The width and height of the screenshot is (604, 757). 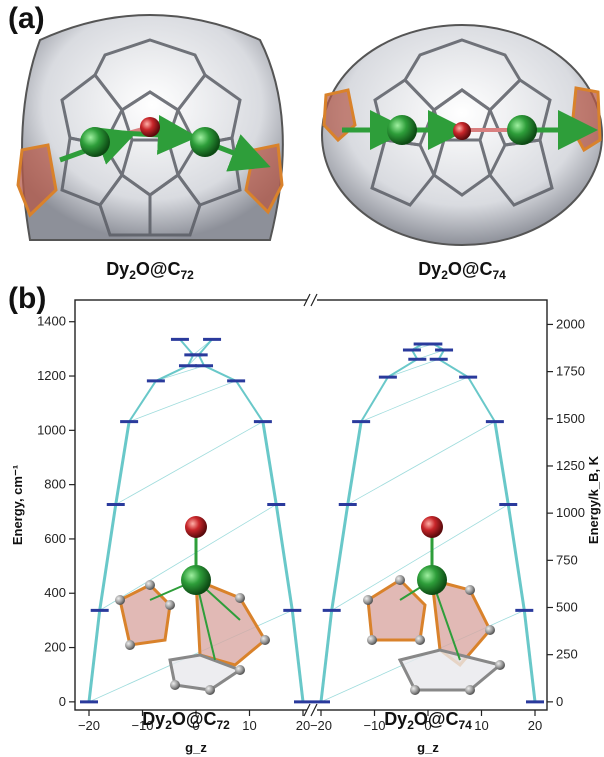 What do you see at coordinates (186, 720) in the screenshot?
I see `inset-caption-c72: Dy2O@C72` at bounding box center [186, 720].